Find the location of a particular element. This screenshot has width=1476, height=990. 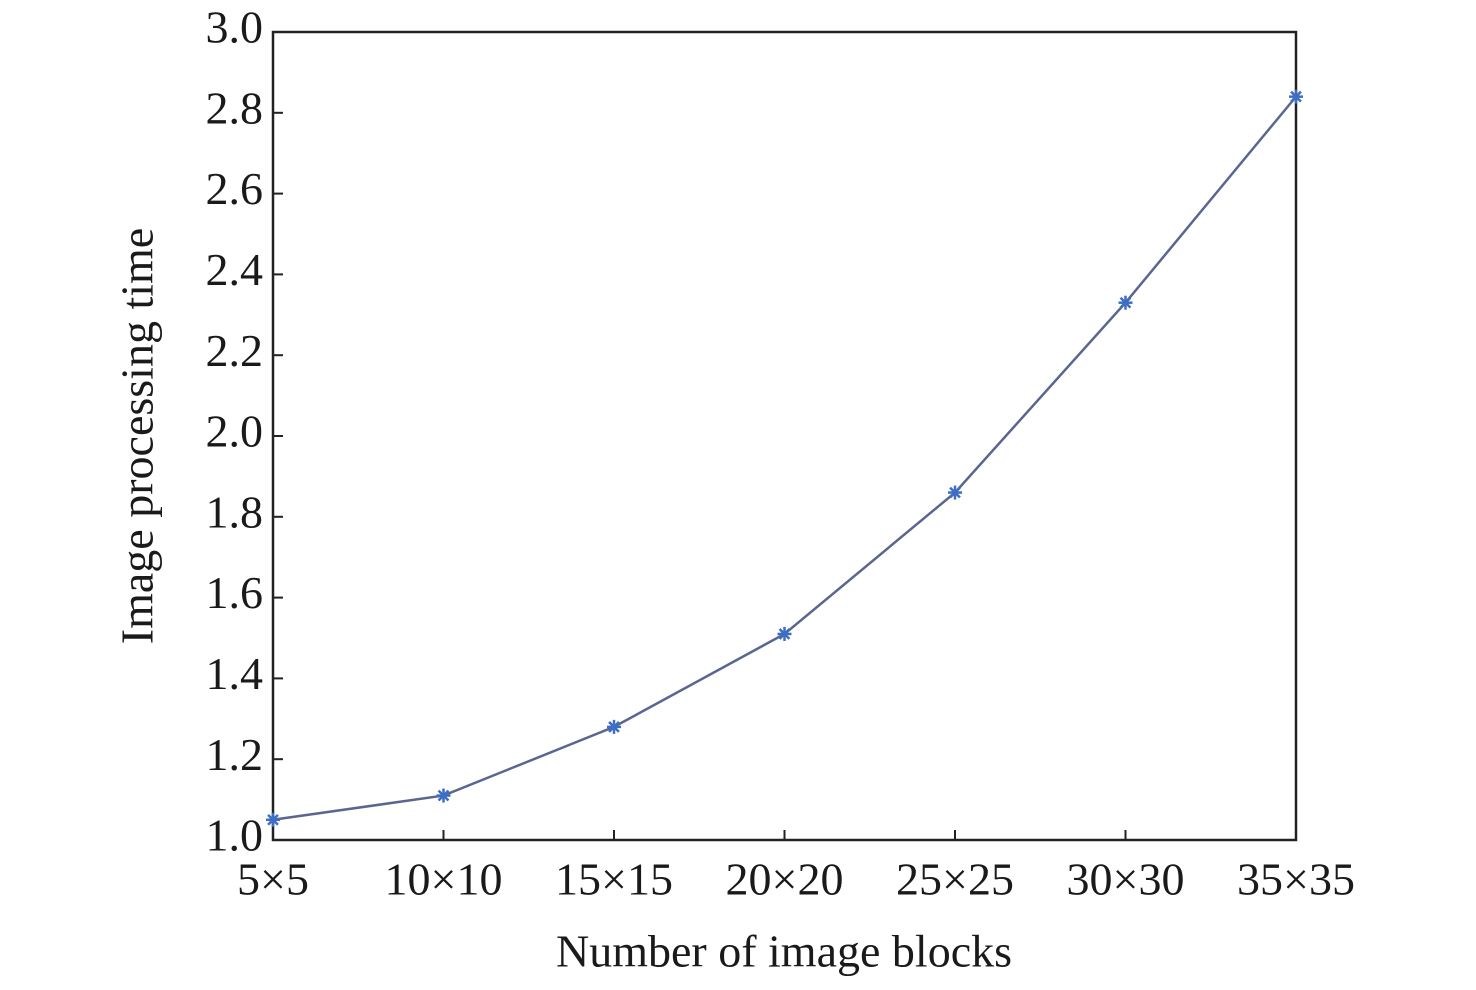

x-tick-label: 5×5 is located at coordinates (273, 879).